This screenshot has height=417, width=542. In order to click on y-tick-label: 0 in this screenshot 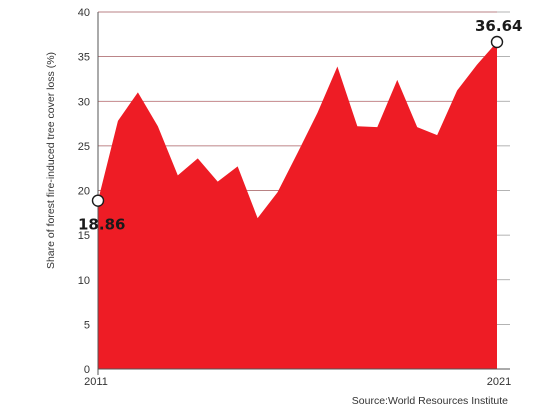, I will do `click(87, 370)`.